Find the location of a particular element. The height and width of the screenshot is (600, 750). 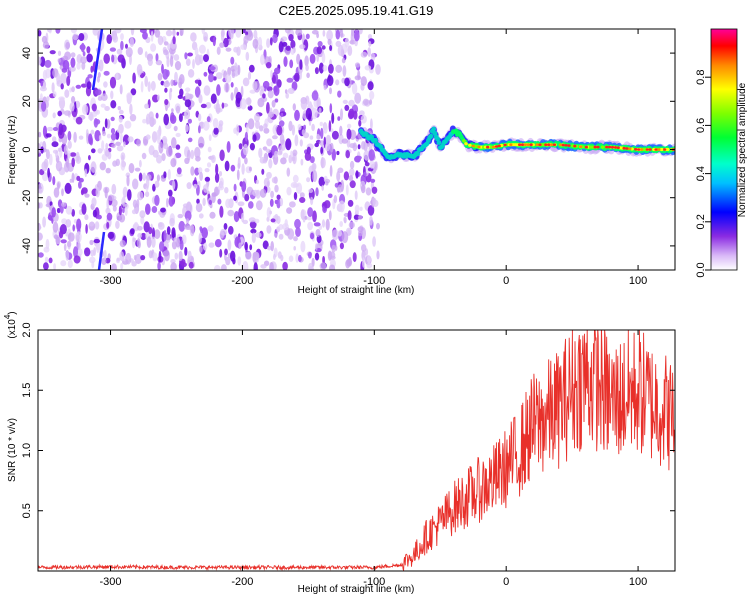

colorbar-frame is located at coordinates (724, 149).